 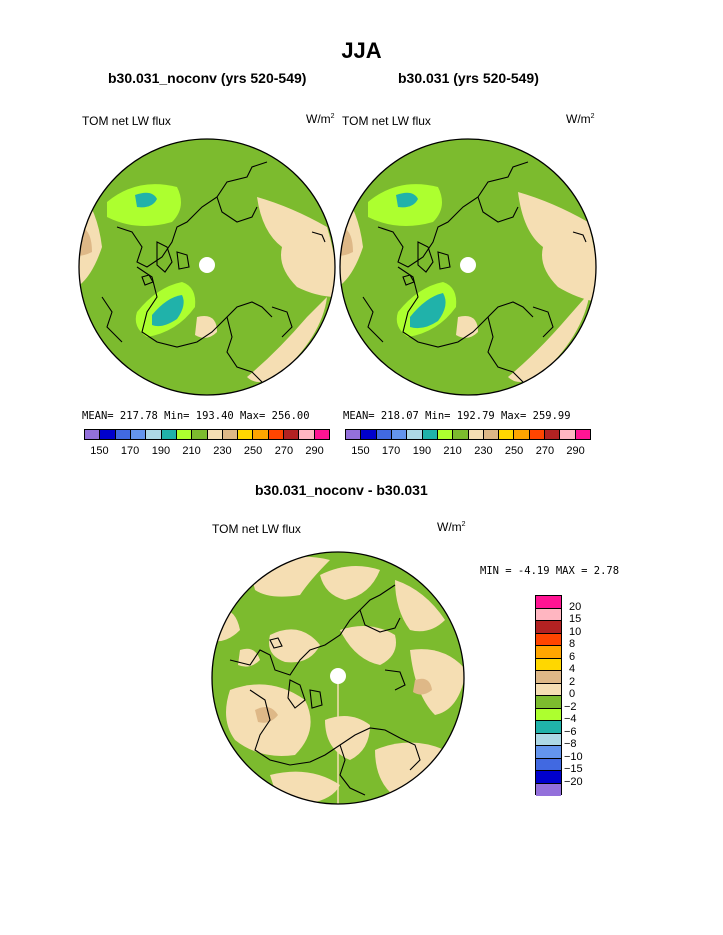 I want to click on colorbar-tick-label: 6, so click(x=572, y=656).